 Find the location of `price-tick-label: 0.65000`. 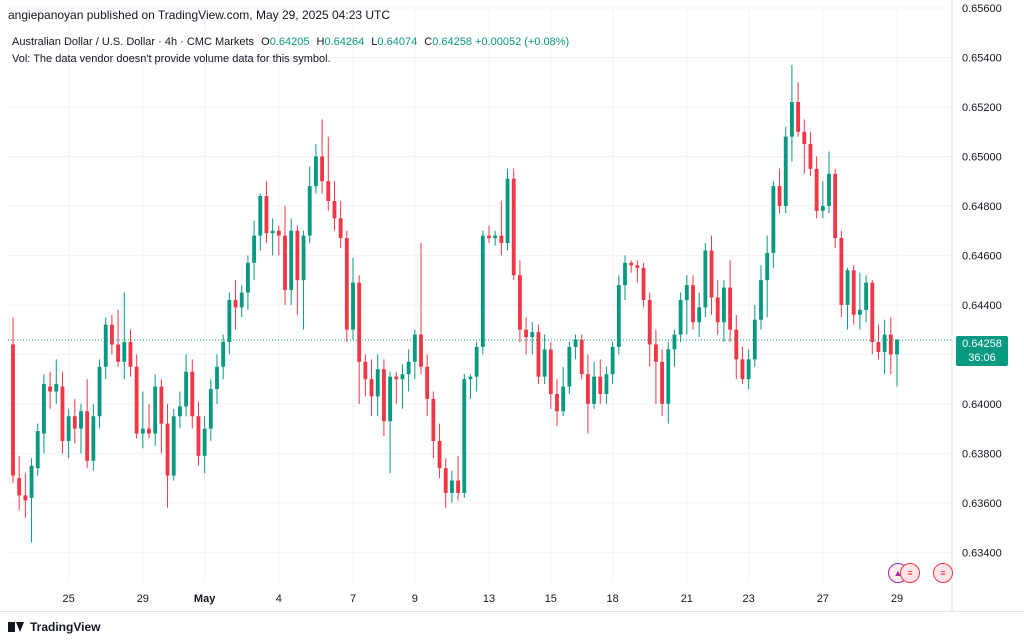

price-tick-label: 0.65000 is located at coordinates (982, 157).